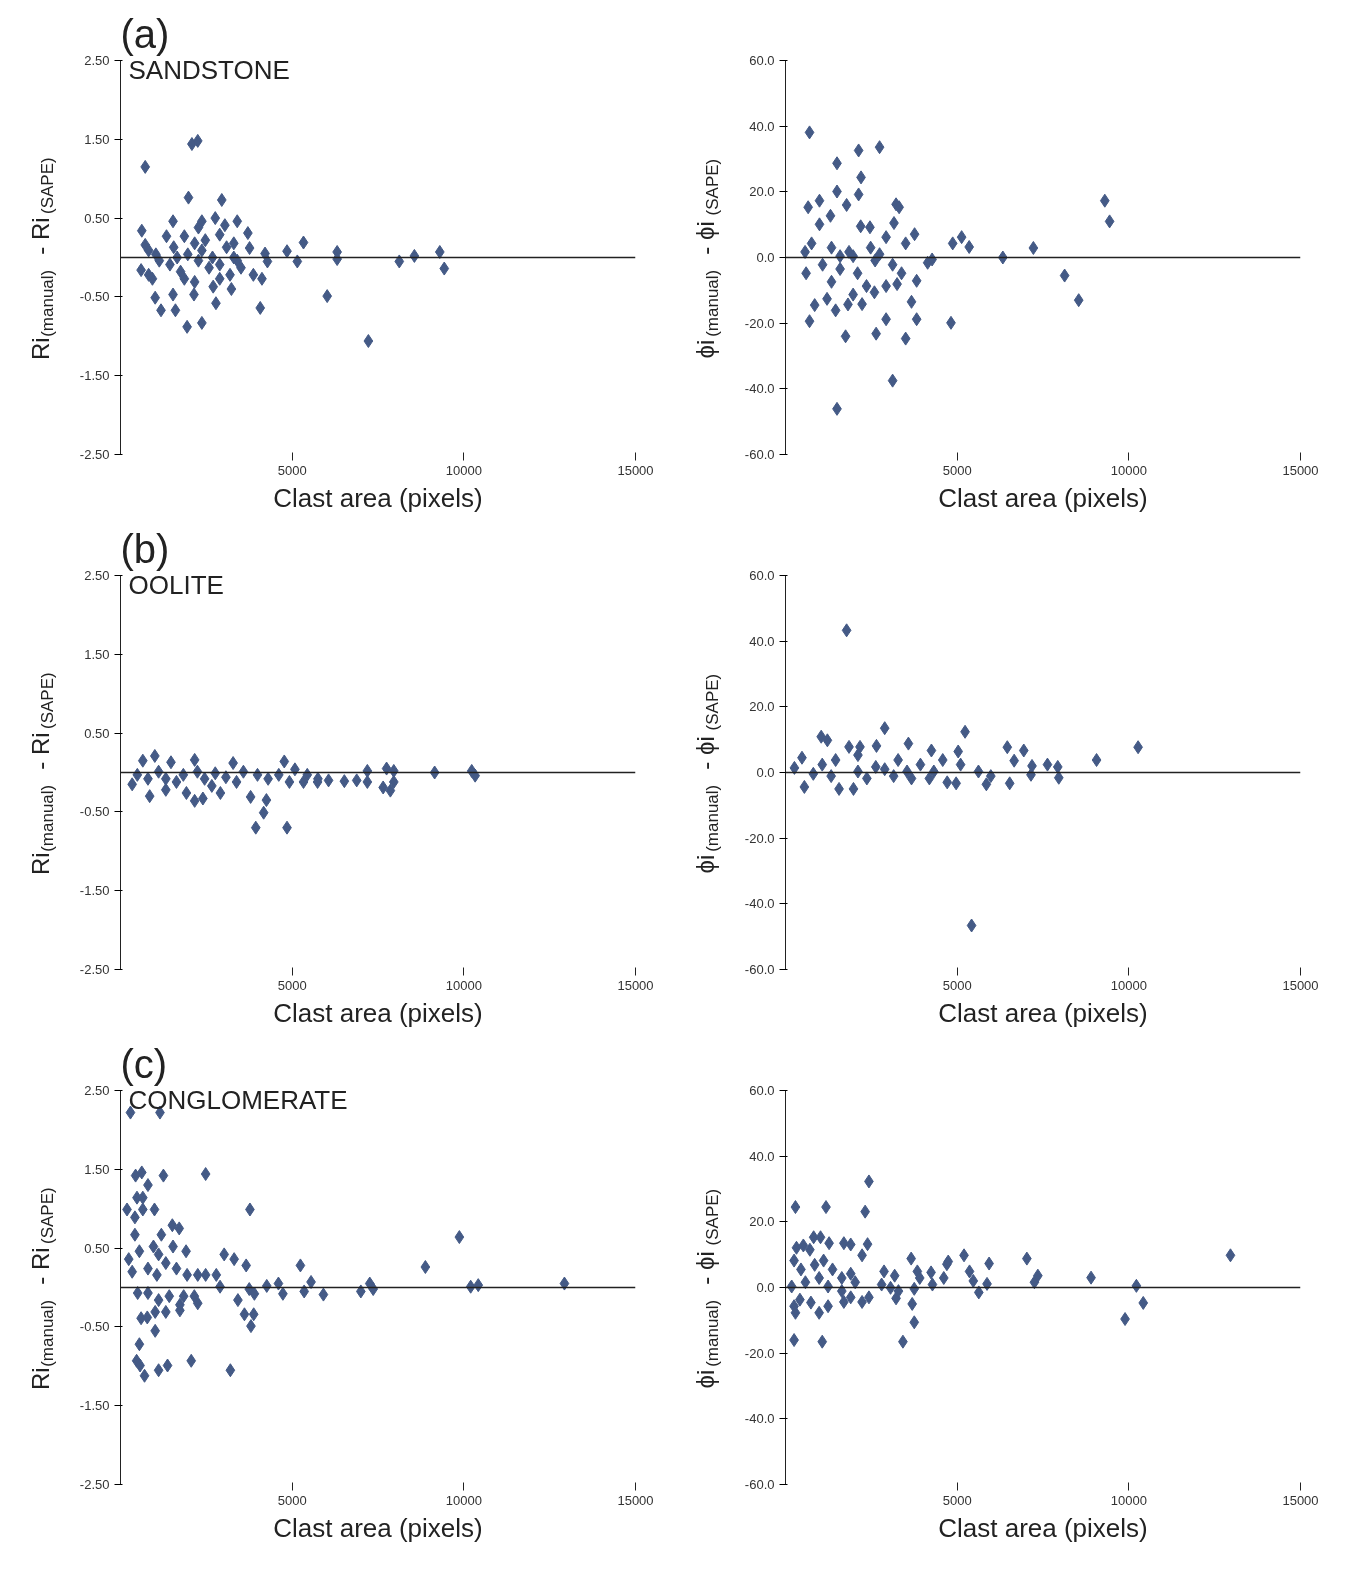 The width and height of the screenshot is (1353, 1571). What do you see at coordinates (145, 548) in the screenshot?
I see `chart-title: (b)` at bounding box center [145, 548].